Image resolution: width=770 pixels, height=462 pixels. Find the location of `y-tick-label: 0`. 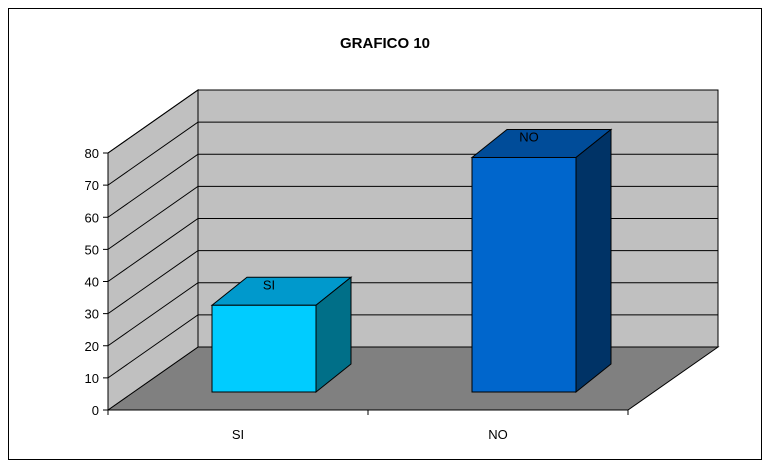

y-tick-label: 0 is located at coordinates (95, 410).